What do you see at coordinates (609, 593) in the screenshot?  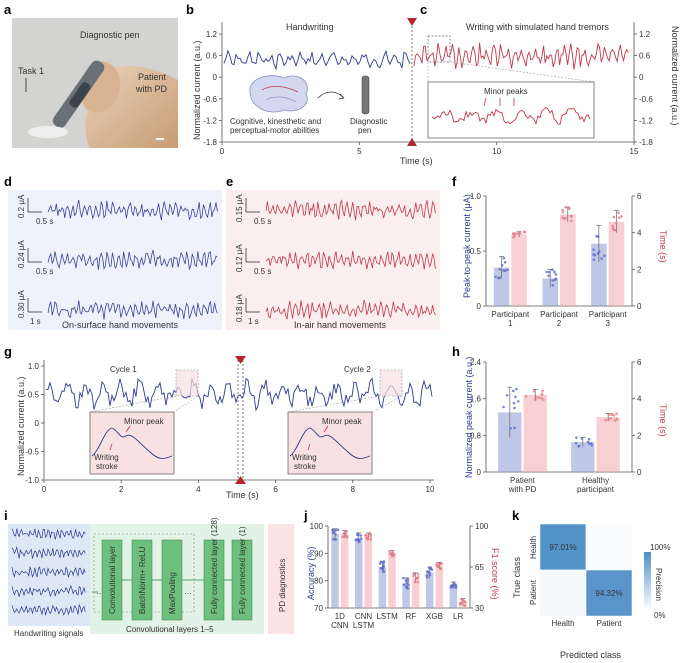 I see `heatmap-cell` at bounding box center [609, 593].